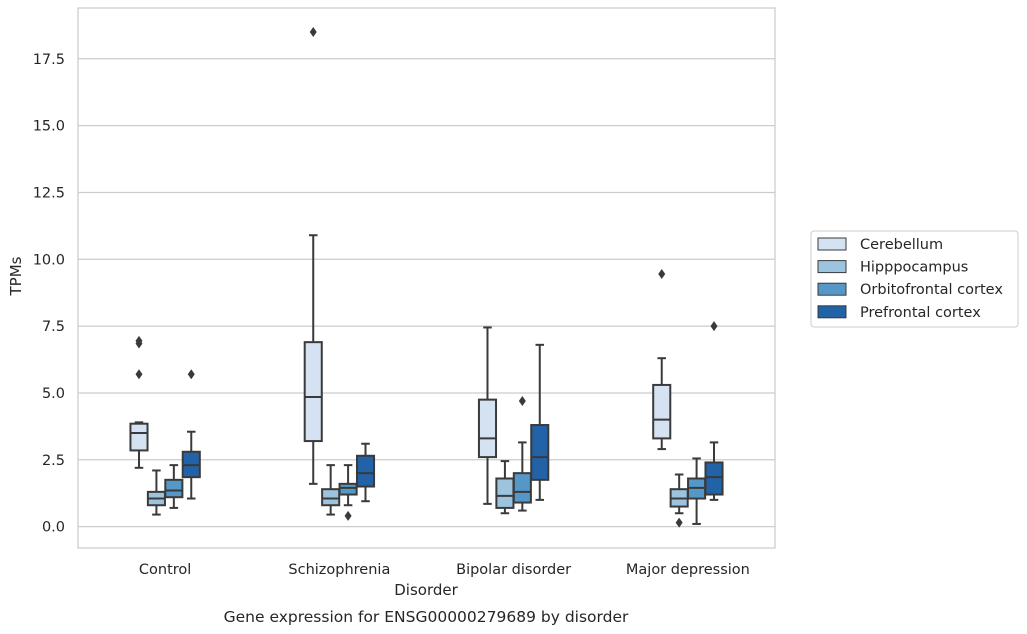 The image size is (1027, 634). I want to click on series-orbitofrontal-cortex, so click(435, 460).